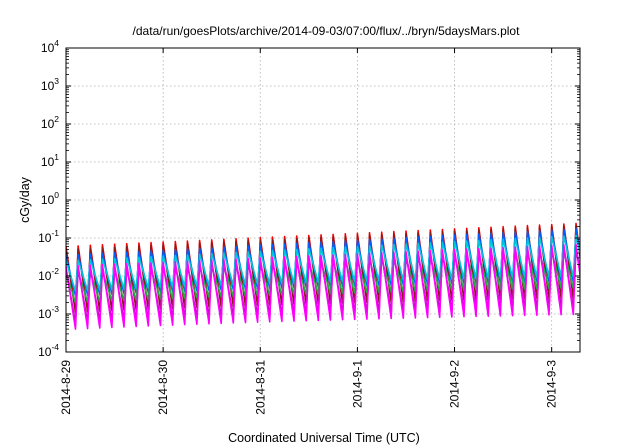 This screenshot has width=640, height=448. What do you see at coordinates (48, 274) in the screenshot?
I see `y-tick-label: 10⁻²` at bounding box center [48, 274].